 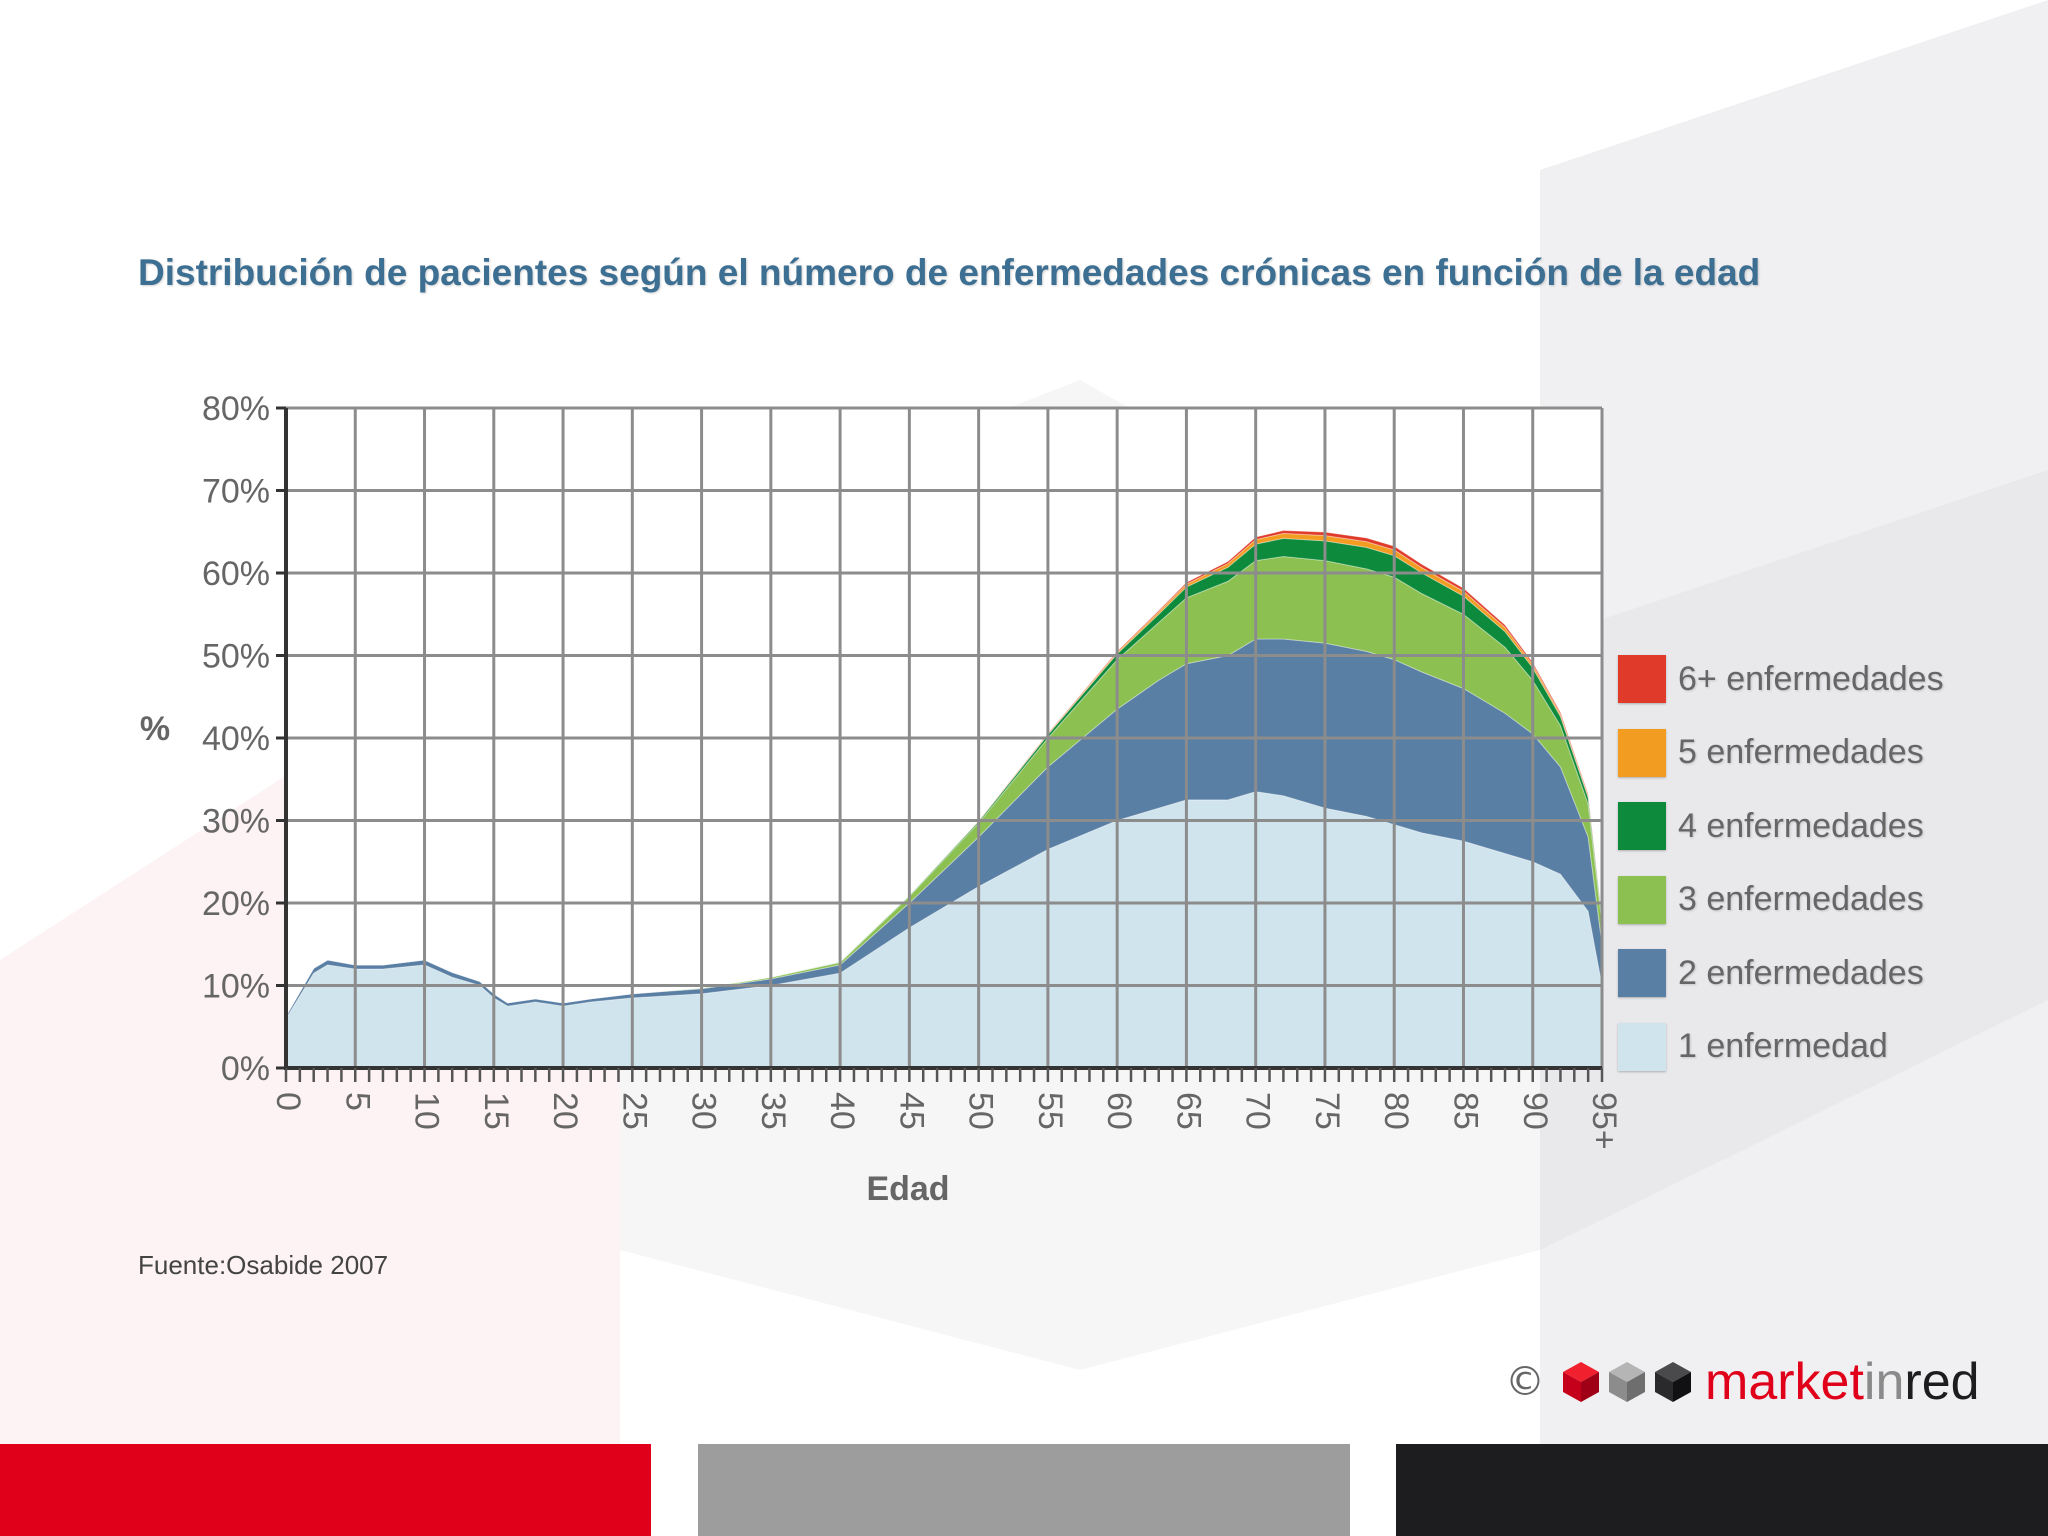 What do you see at coordinates (236, 657) in the screenshot?
I see `y-tick-label: 50%` at bounding box center [236, 657].